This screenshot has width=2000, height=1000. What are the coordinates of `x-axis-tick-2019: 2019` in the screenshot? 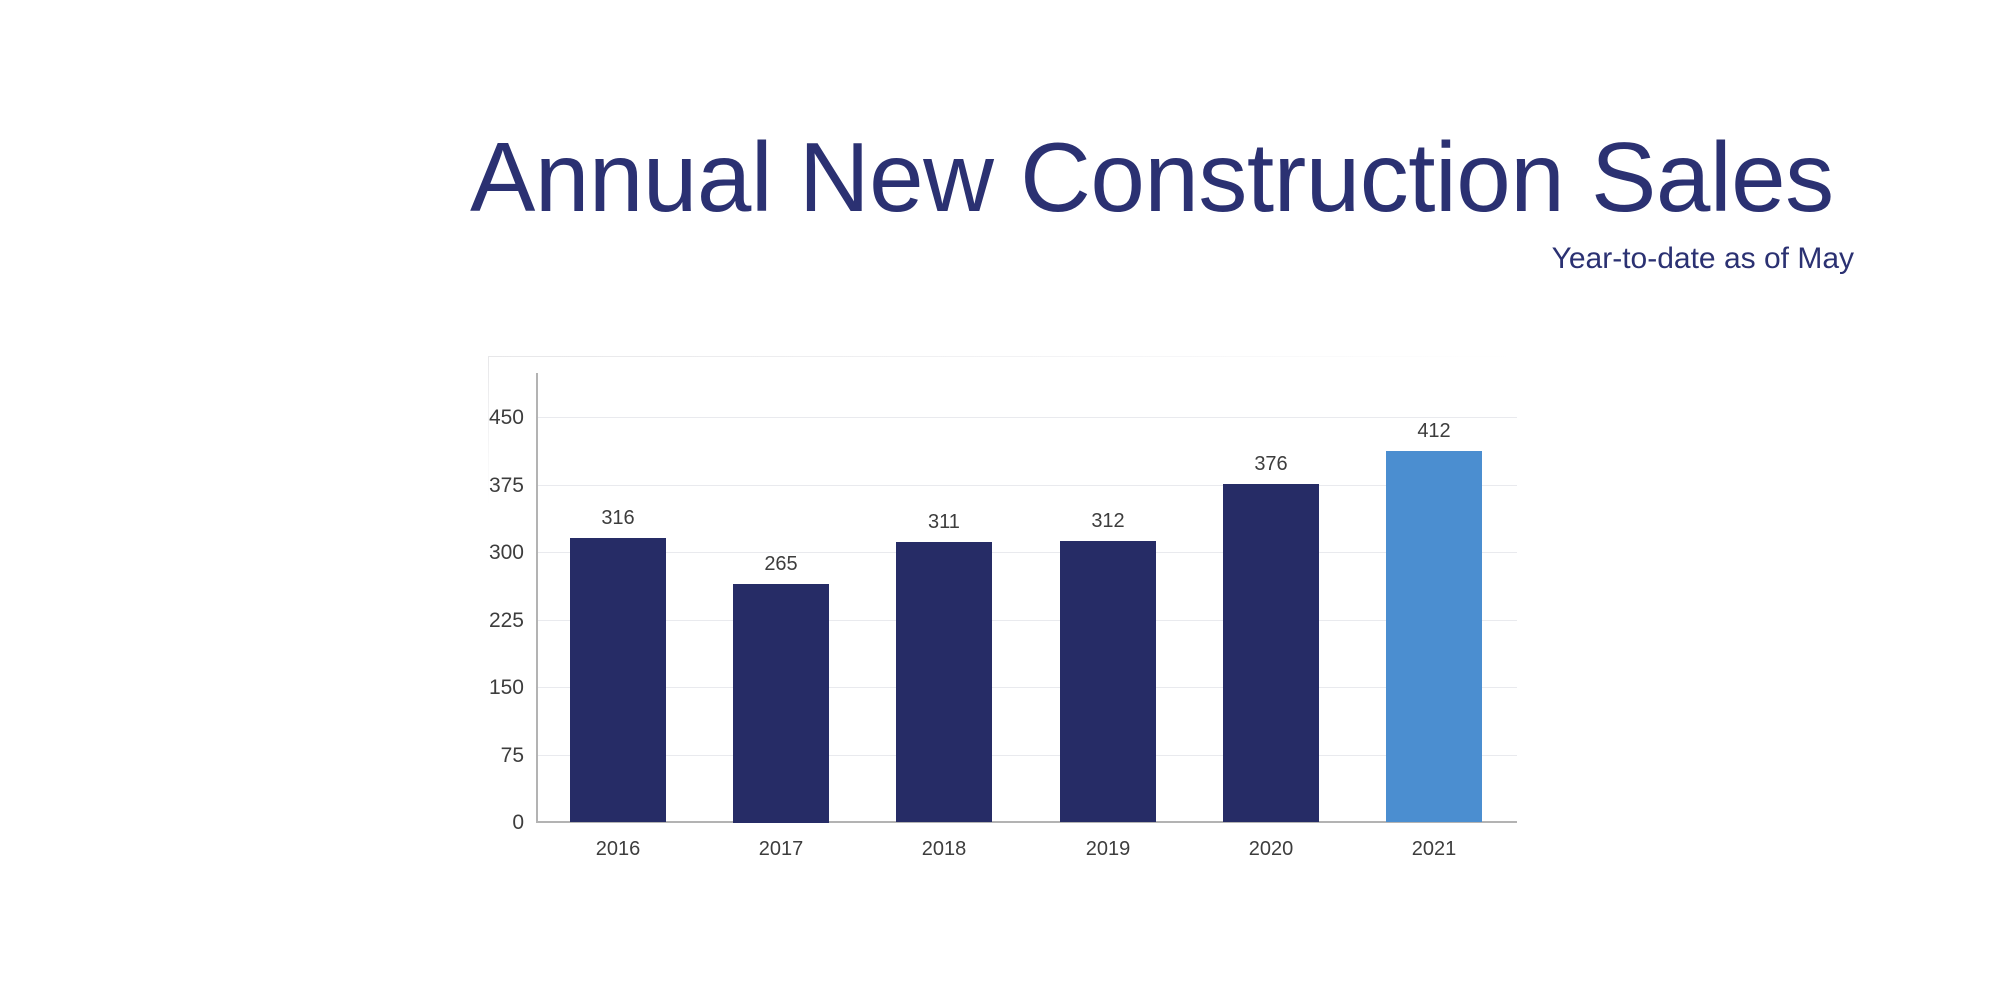 It's located at (1108, 849).